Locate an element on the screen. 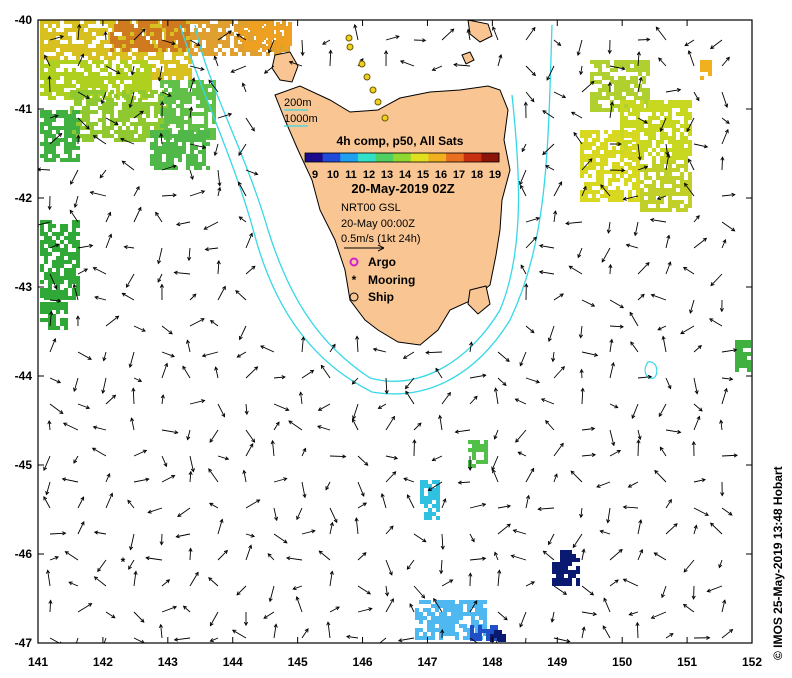 Image resolution: width=792 pixels, height=678 pixels. tasmania-landmass is located at coordinates (391, 183).